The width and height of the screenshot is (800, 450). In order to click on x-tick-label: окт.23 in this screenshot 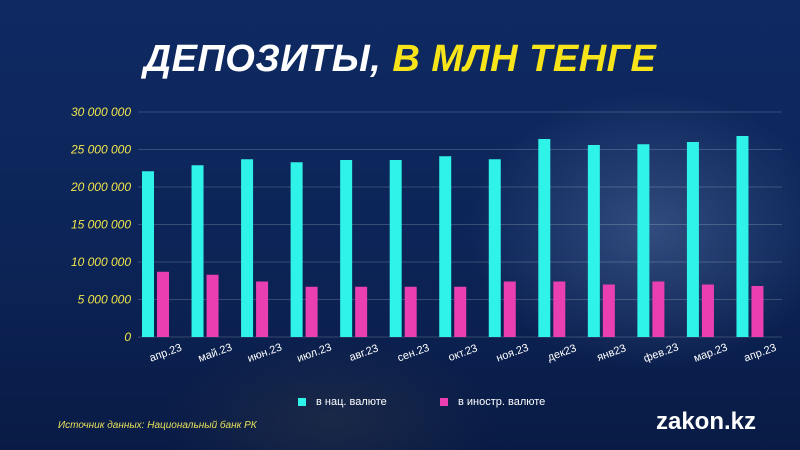, I will do `click(463, 353)`.